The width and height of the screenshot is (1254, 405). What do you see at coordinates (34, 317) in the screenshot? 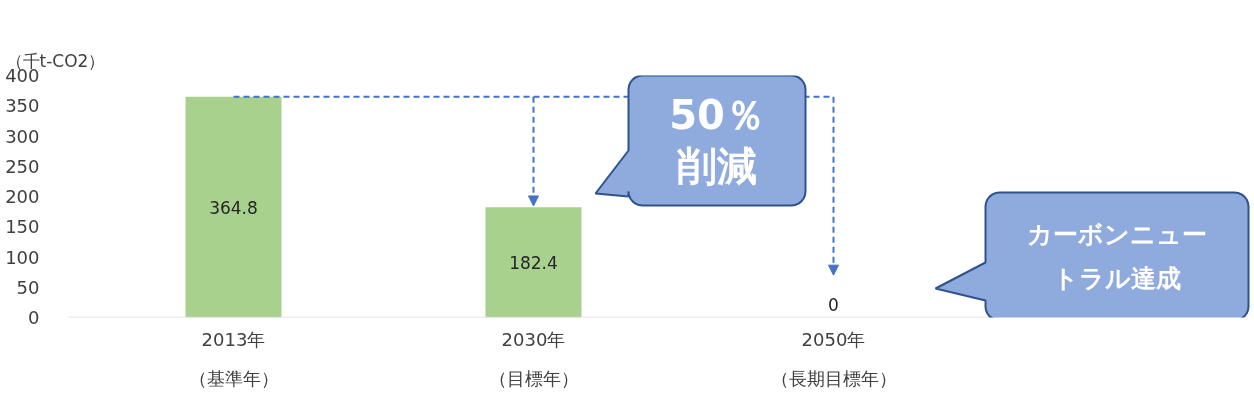
I see `y-tick-label: 0` at bounding box center [34, 317].